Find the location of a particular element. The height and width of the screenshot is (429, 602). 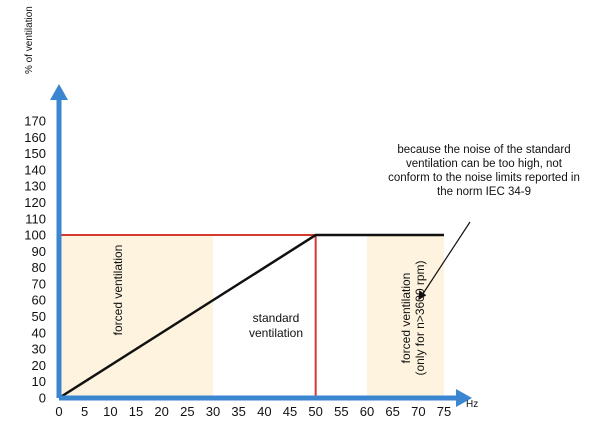

y-tick-label: 170 is located at coordinates (35, 121).